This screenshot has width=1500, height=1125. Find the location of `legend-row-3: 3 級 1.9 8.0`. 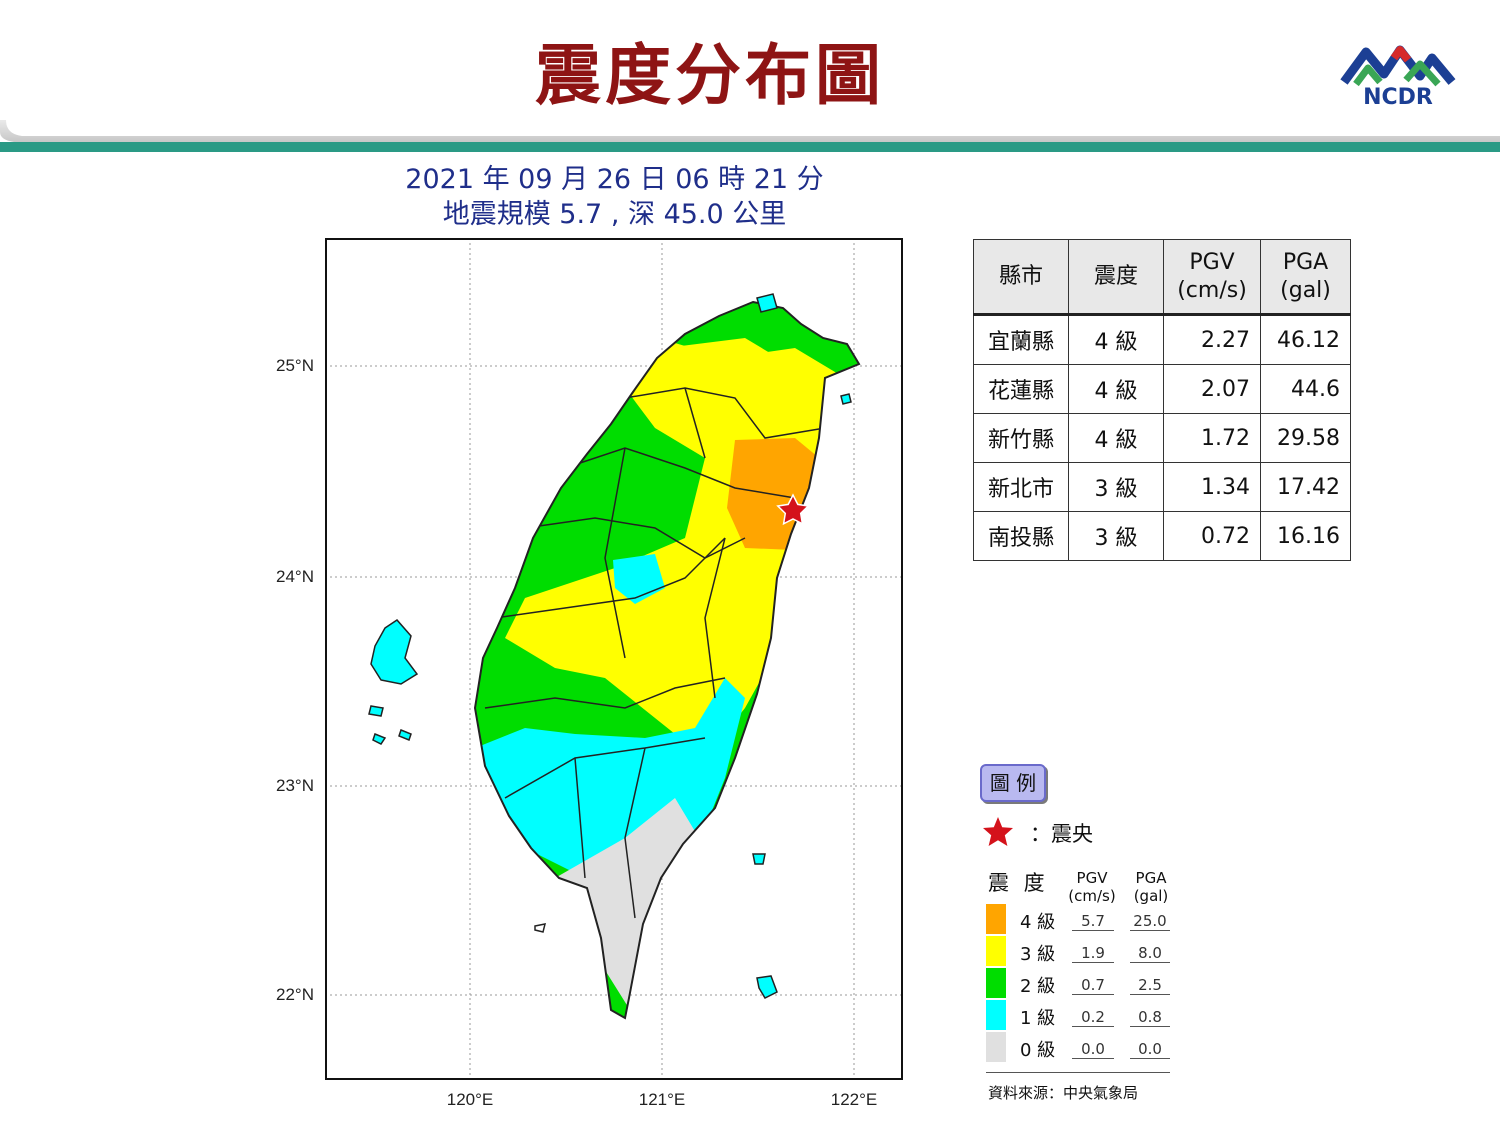

legend-row-3: 3 級 1.9 8.0 is located at coordinates (1081, 951).